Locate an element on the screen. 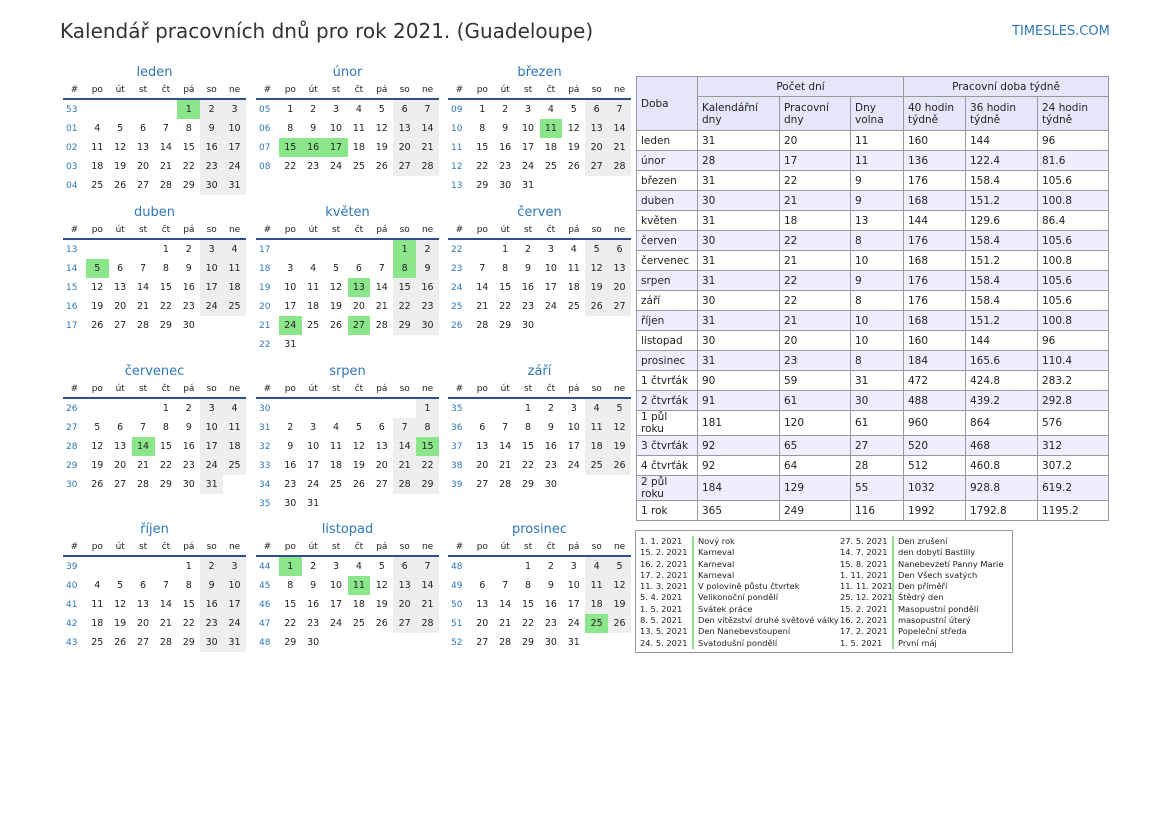  week-number: 34 is located at coordinates (265, 484).